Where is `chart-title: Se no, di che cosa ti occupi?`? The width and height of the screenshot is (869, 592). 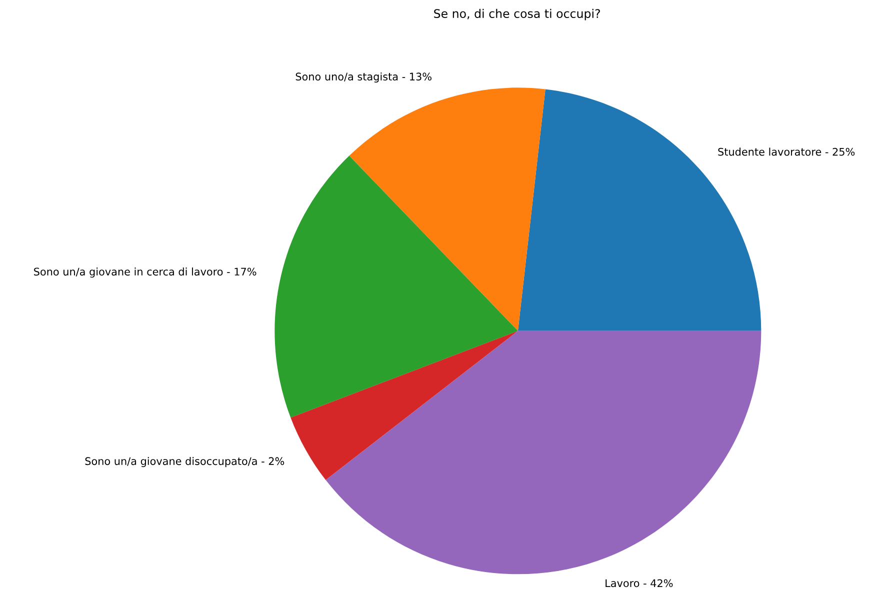
chart-title: Se no, di che cosa ti occupi? is located at coordinates (517, 14).